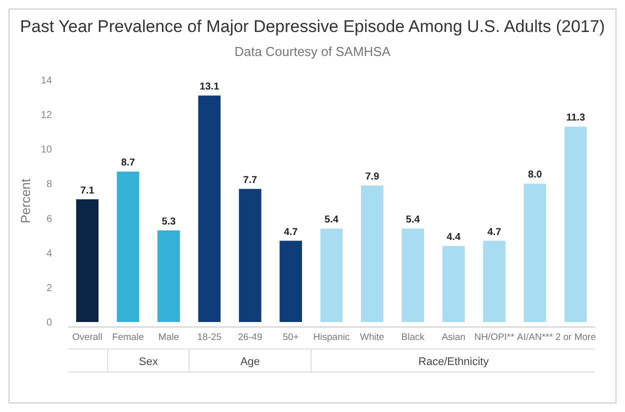  I want to click on y-tick-label: 14, so click(46, 81).